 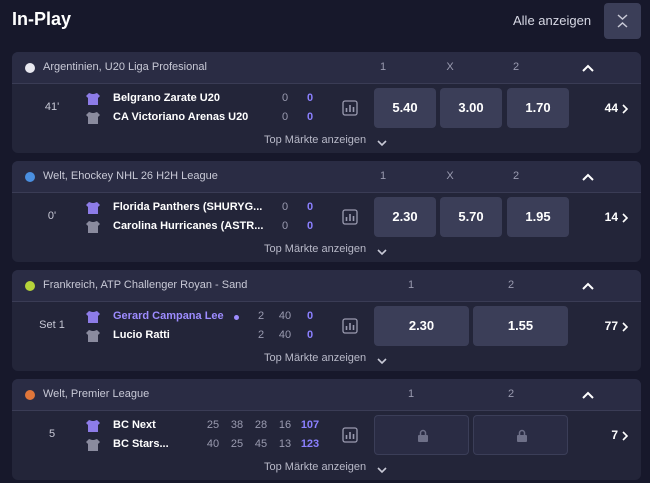 What do you see at coordinates (237, 425) in the screenshot?
I see `period-score: 38` at bounding box center [237, 425].